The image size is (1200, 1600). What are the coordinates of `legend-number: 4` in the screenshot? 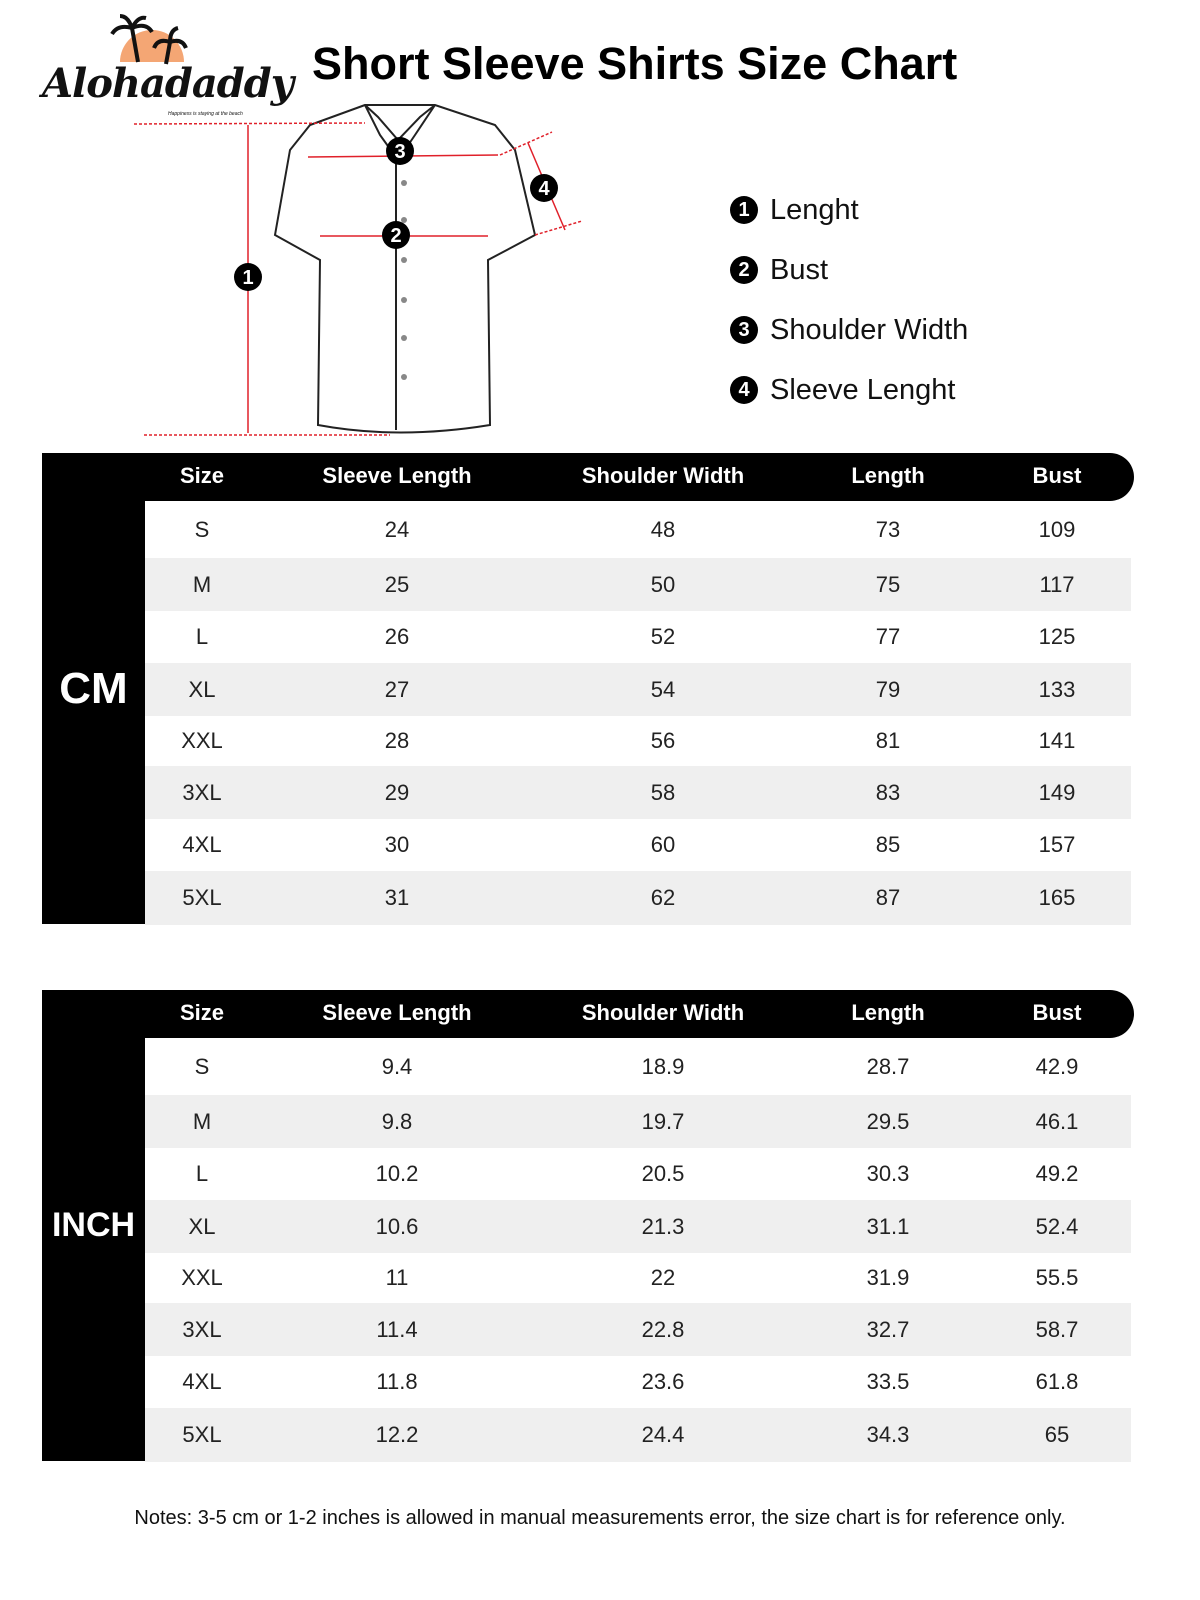 It's located at (744, 390).